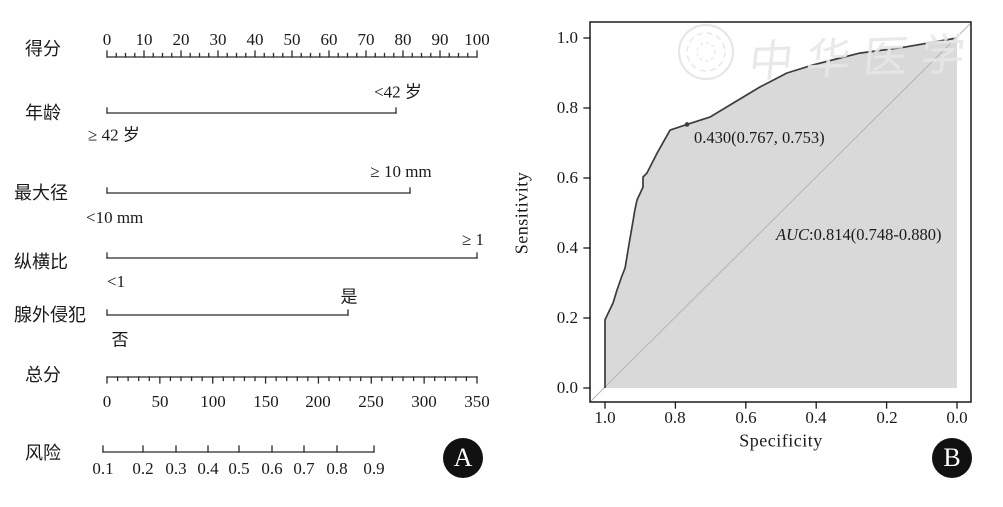 The image size is (1003, 507). Describe the element at coordinates (329, 39) in the screenshot. I see `score-tick: 60` at that location.